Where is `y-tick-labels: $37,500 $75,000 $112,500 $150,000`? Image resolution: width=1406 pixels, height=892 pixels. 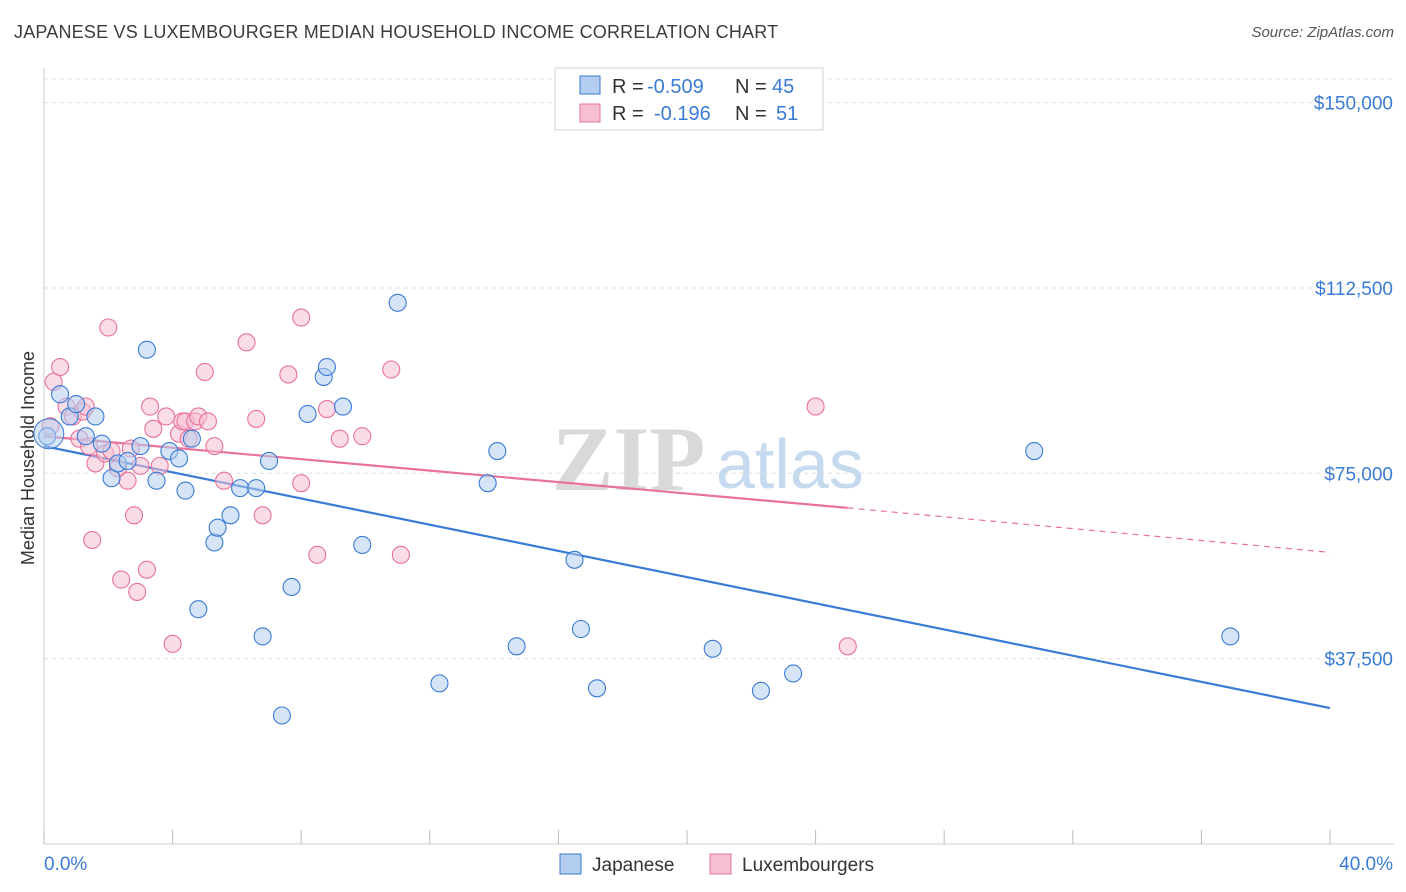
y-tick-labels: $37,500 $75,000 $112,500 $150,000 is located at coordinates (1353, 382).